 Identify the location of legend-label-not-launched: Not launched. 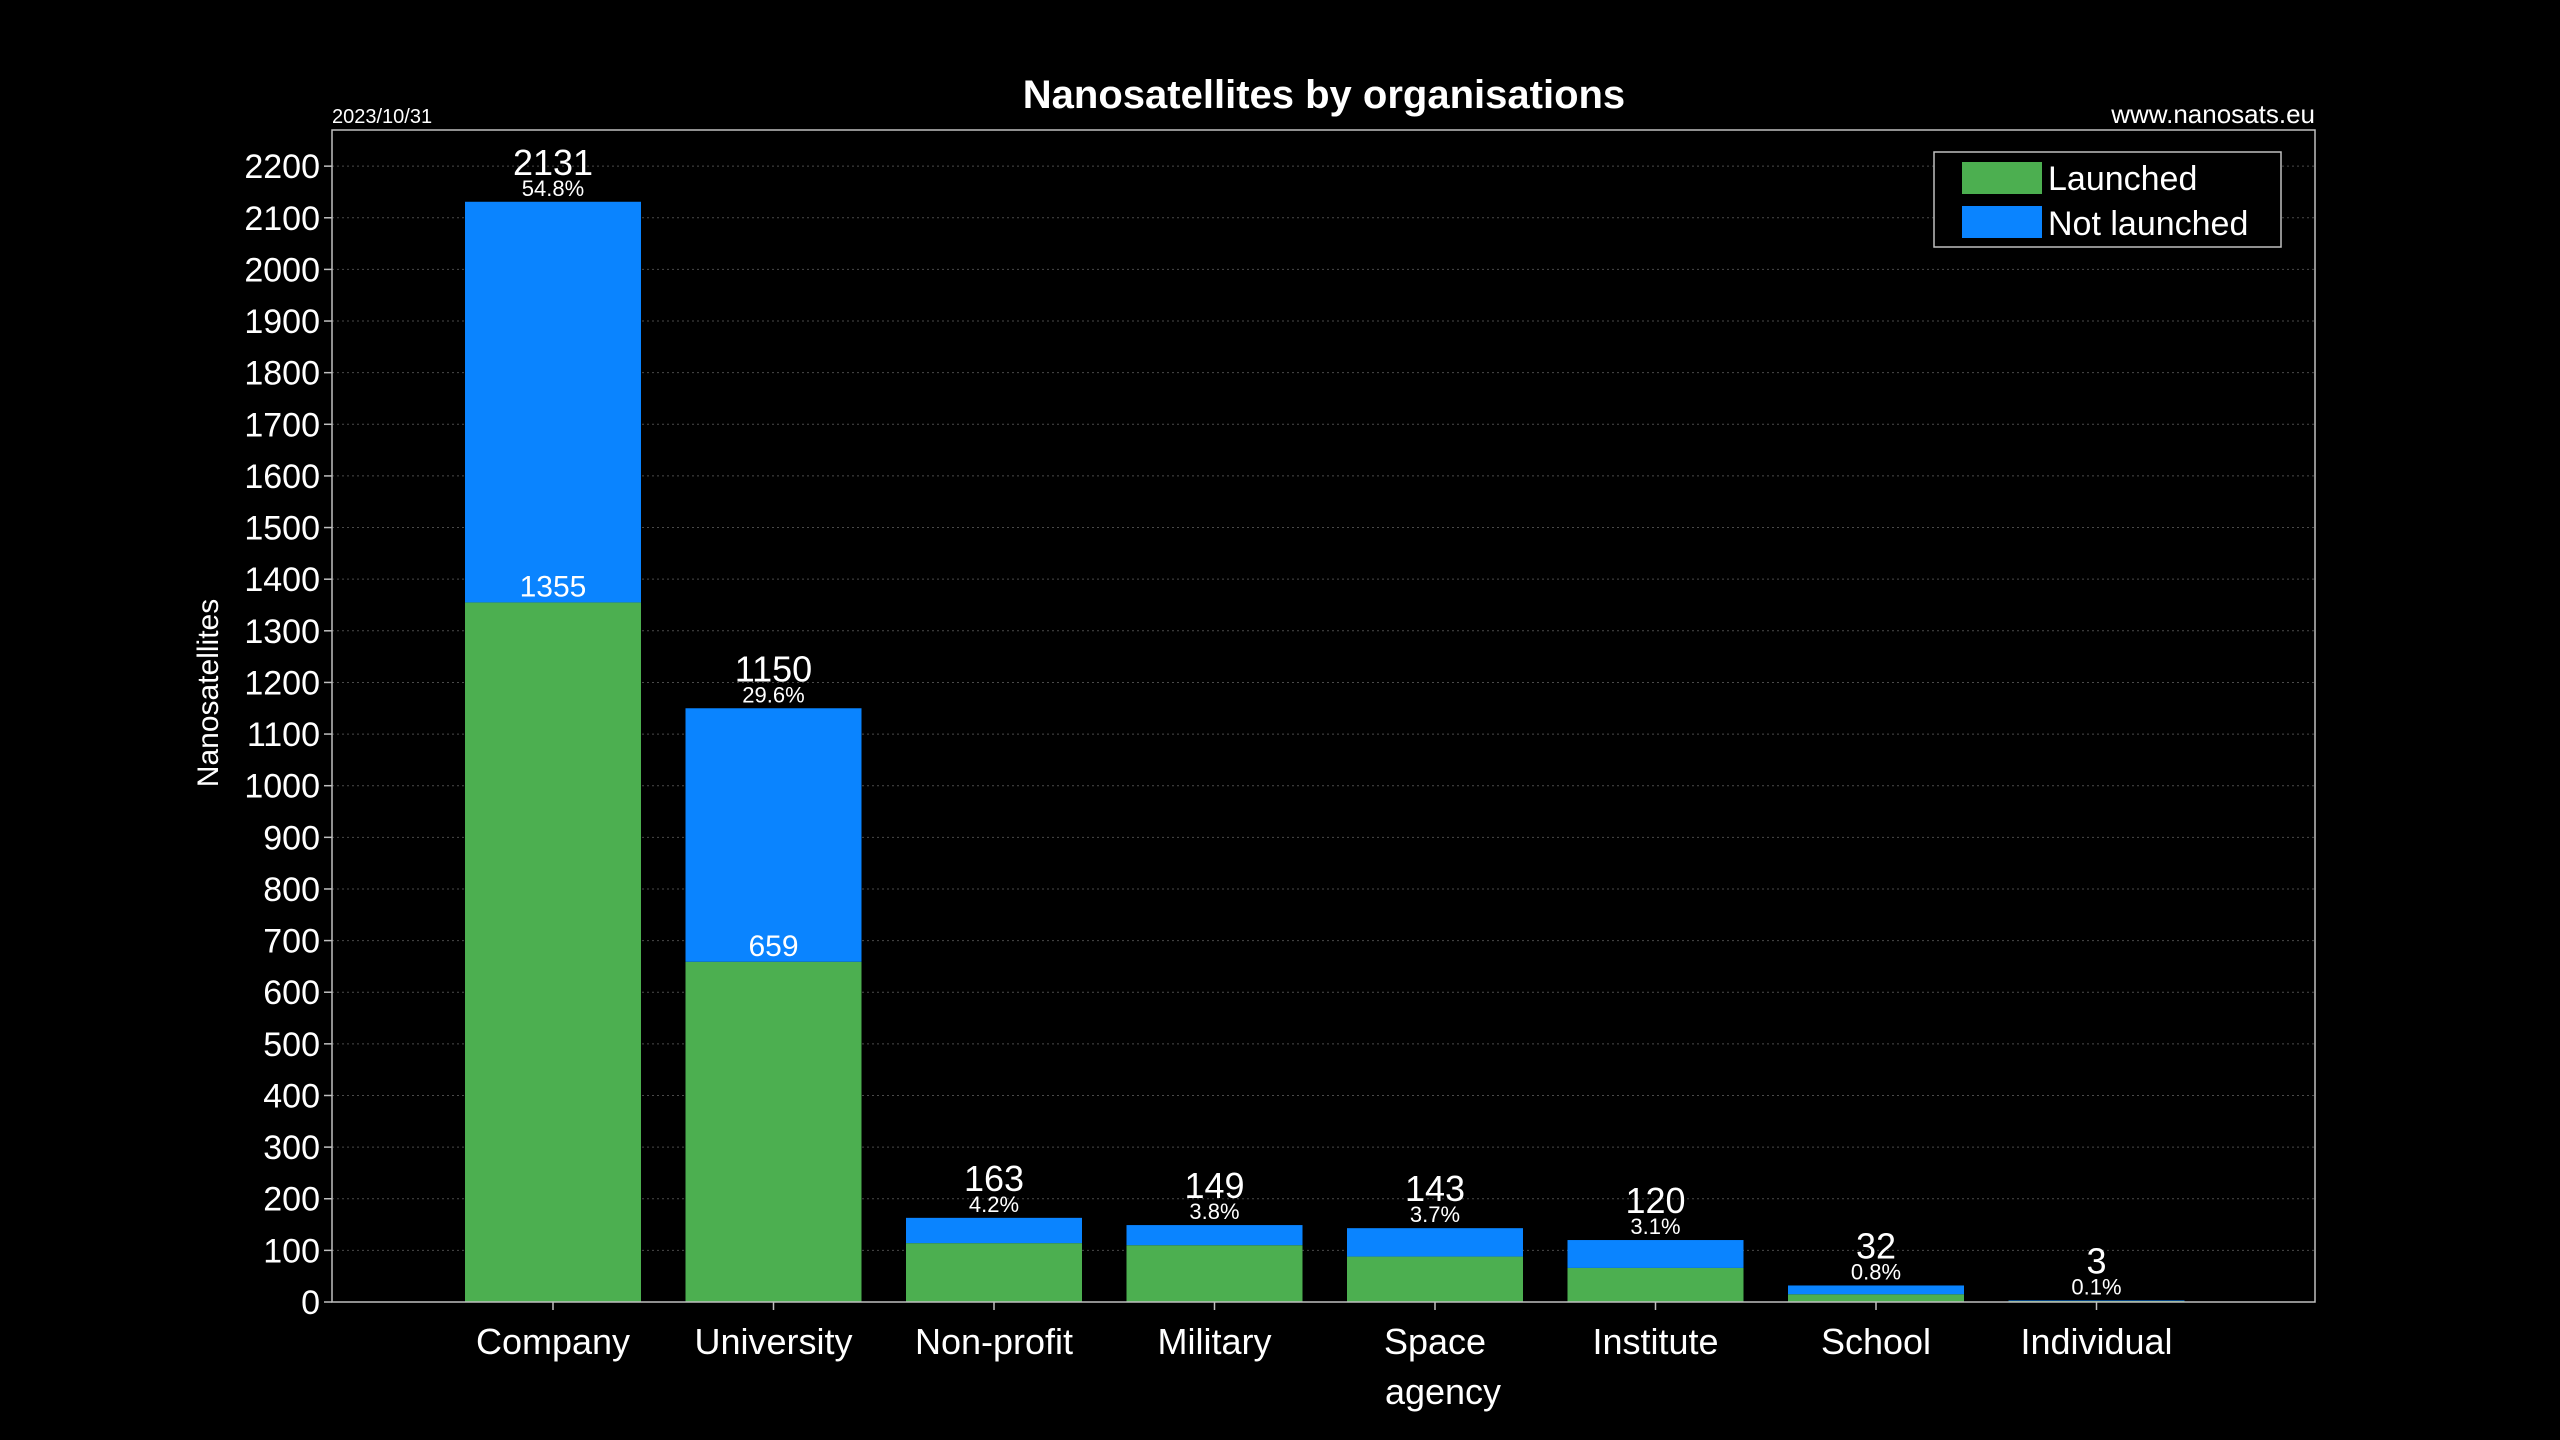
(2148, 224).